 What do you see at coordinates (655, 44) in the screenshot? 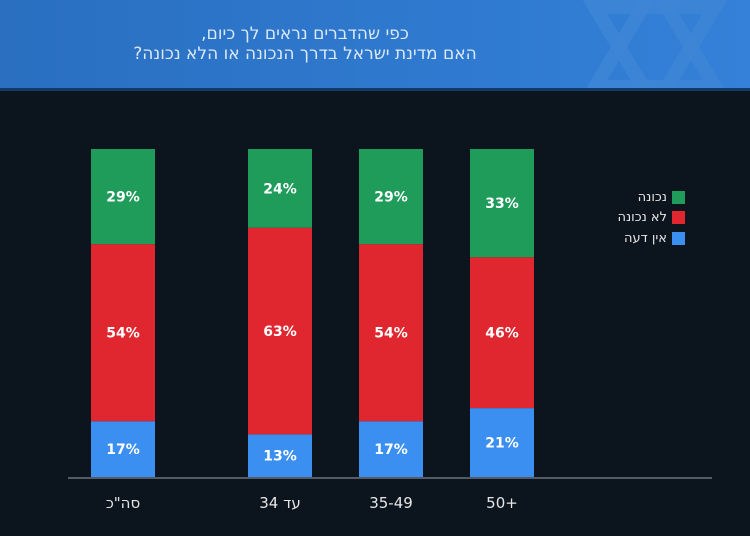
I see `star-of-david-icon` at bounding box center [655, 44].